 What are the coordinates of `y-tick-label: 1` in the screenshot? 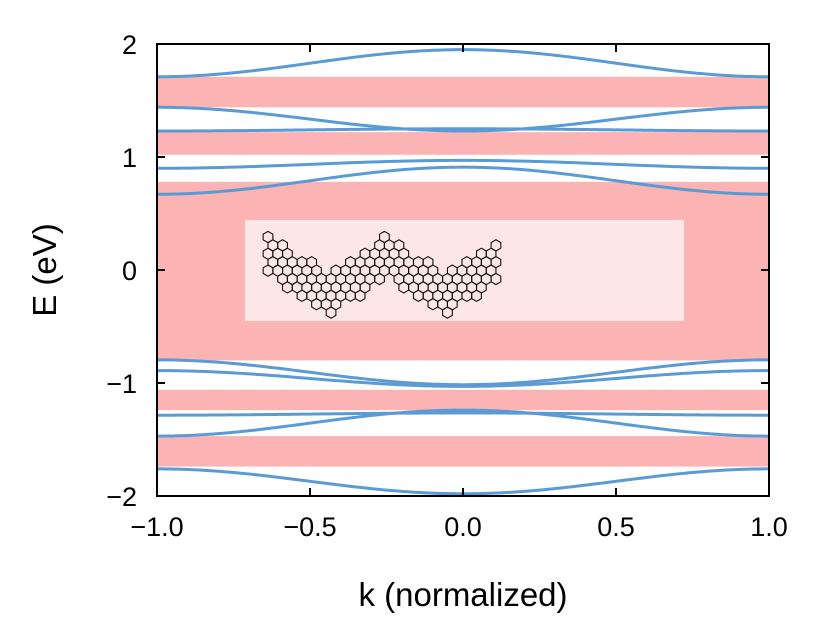 It's located at (129, 158).